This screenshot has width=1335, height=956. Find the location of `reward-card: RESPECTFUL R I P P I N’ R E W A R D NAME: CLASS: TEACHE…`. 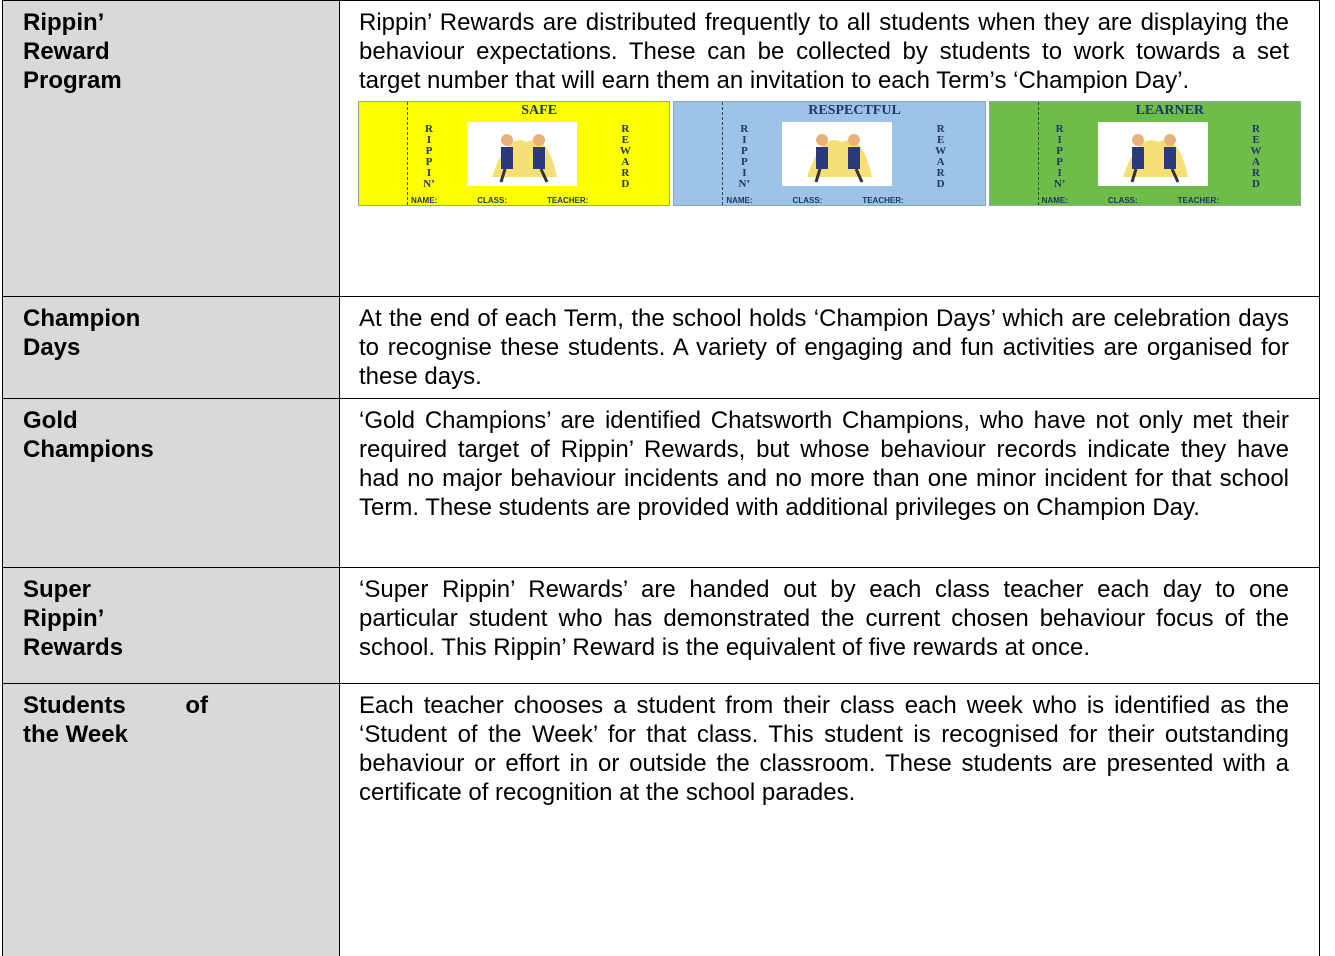

reward-card: RESPECTFUL R I P P I N’ R E W A R D NAME: CLASS: TEACHE… is located at coordinates (829, 153).